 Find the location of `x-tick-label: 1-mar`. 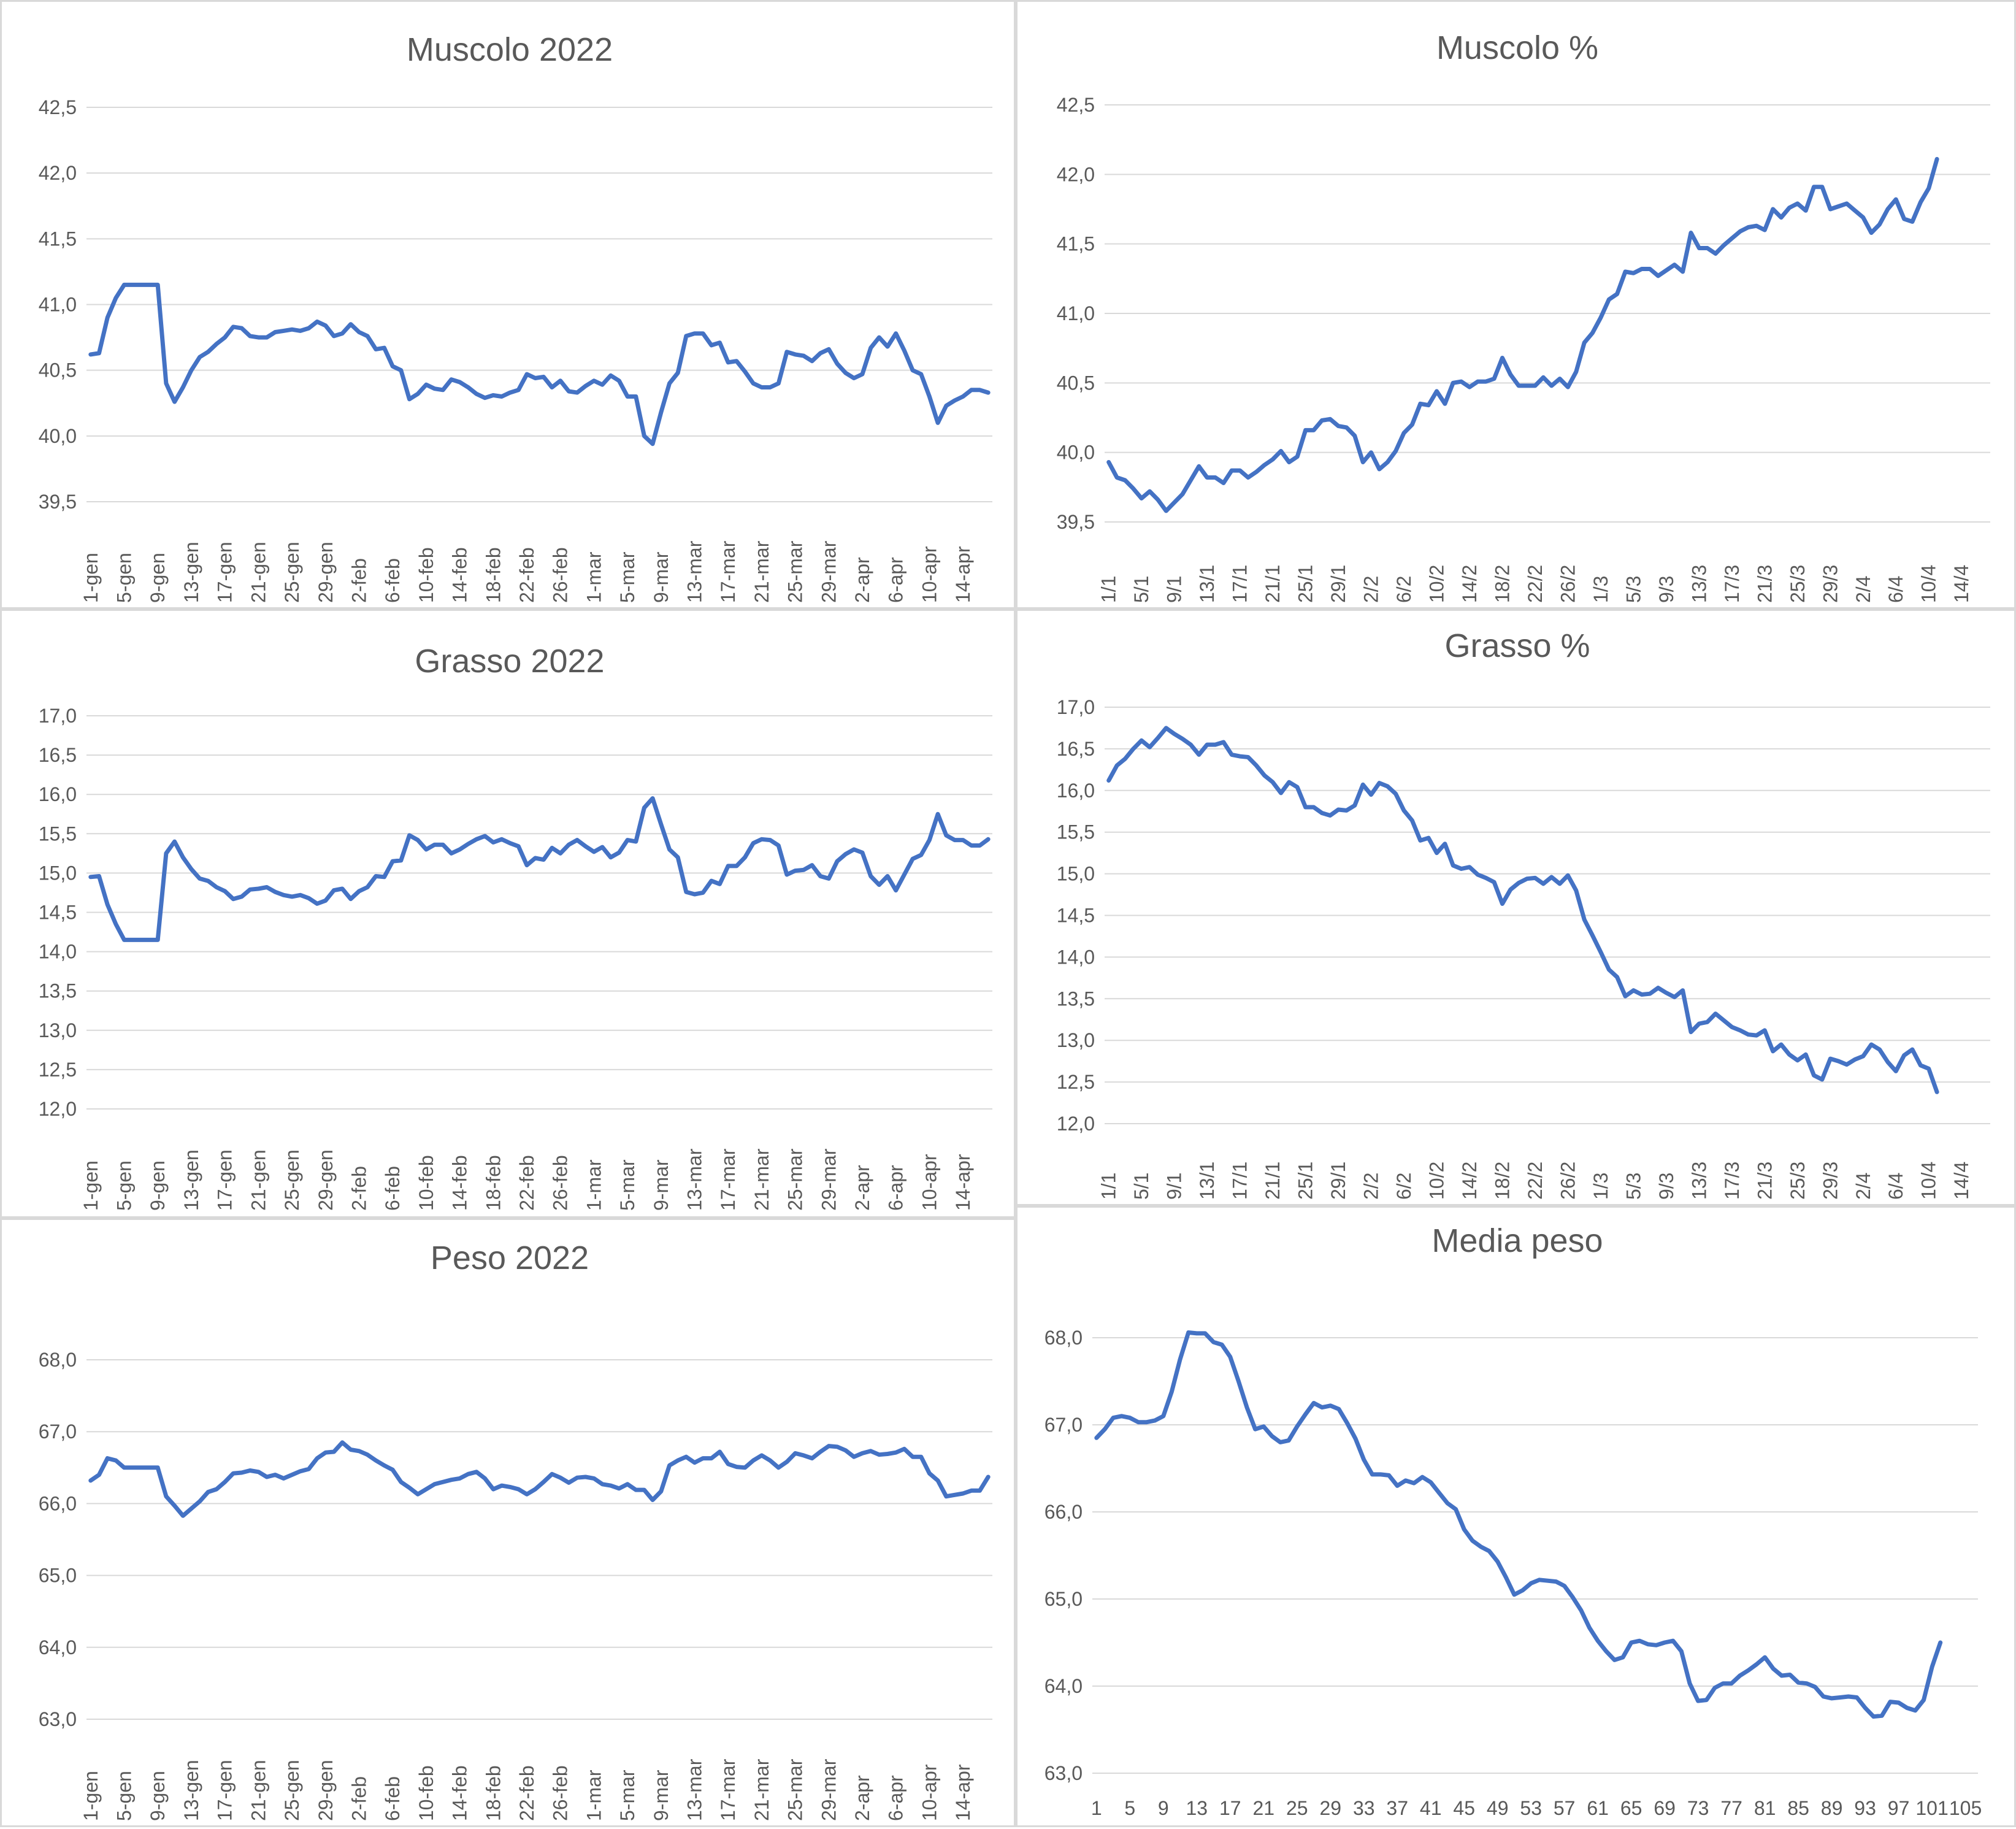

x-tick-label: 1-mar is located at coordinates (594, 1185).